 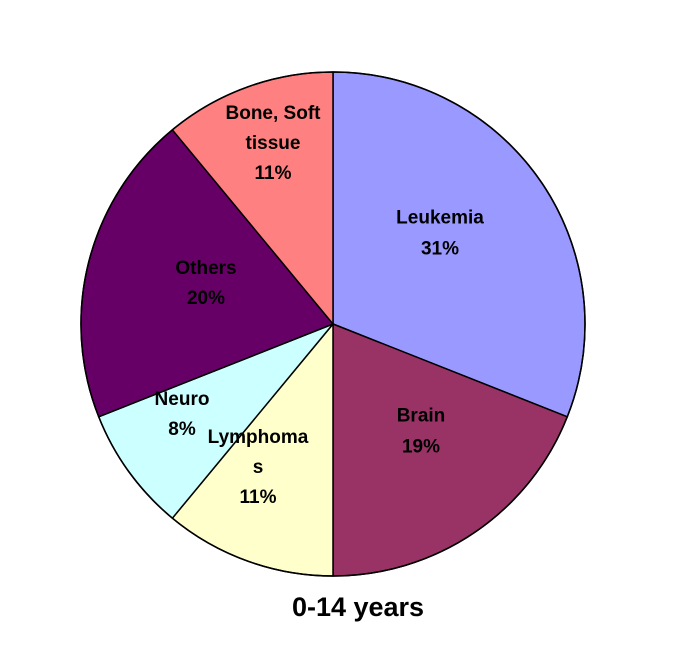 I want to click on slice-value-label: 8%, so click(x=182, y=429).